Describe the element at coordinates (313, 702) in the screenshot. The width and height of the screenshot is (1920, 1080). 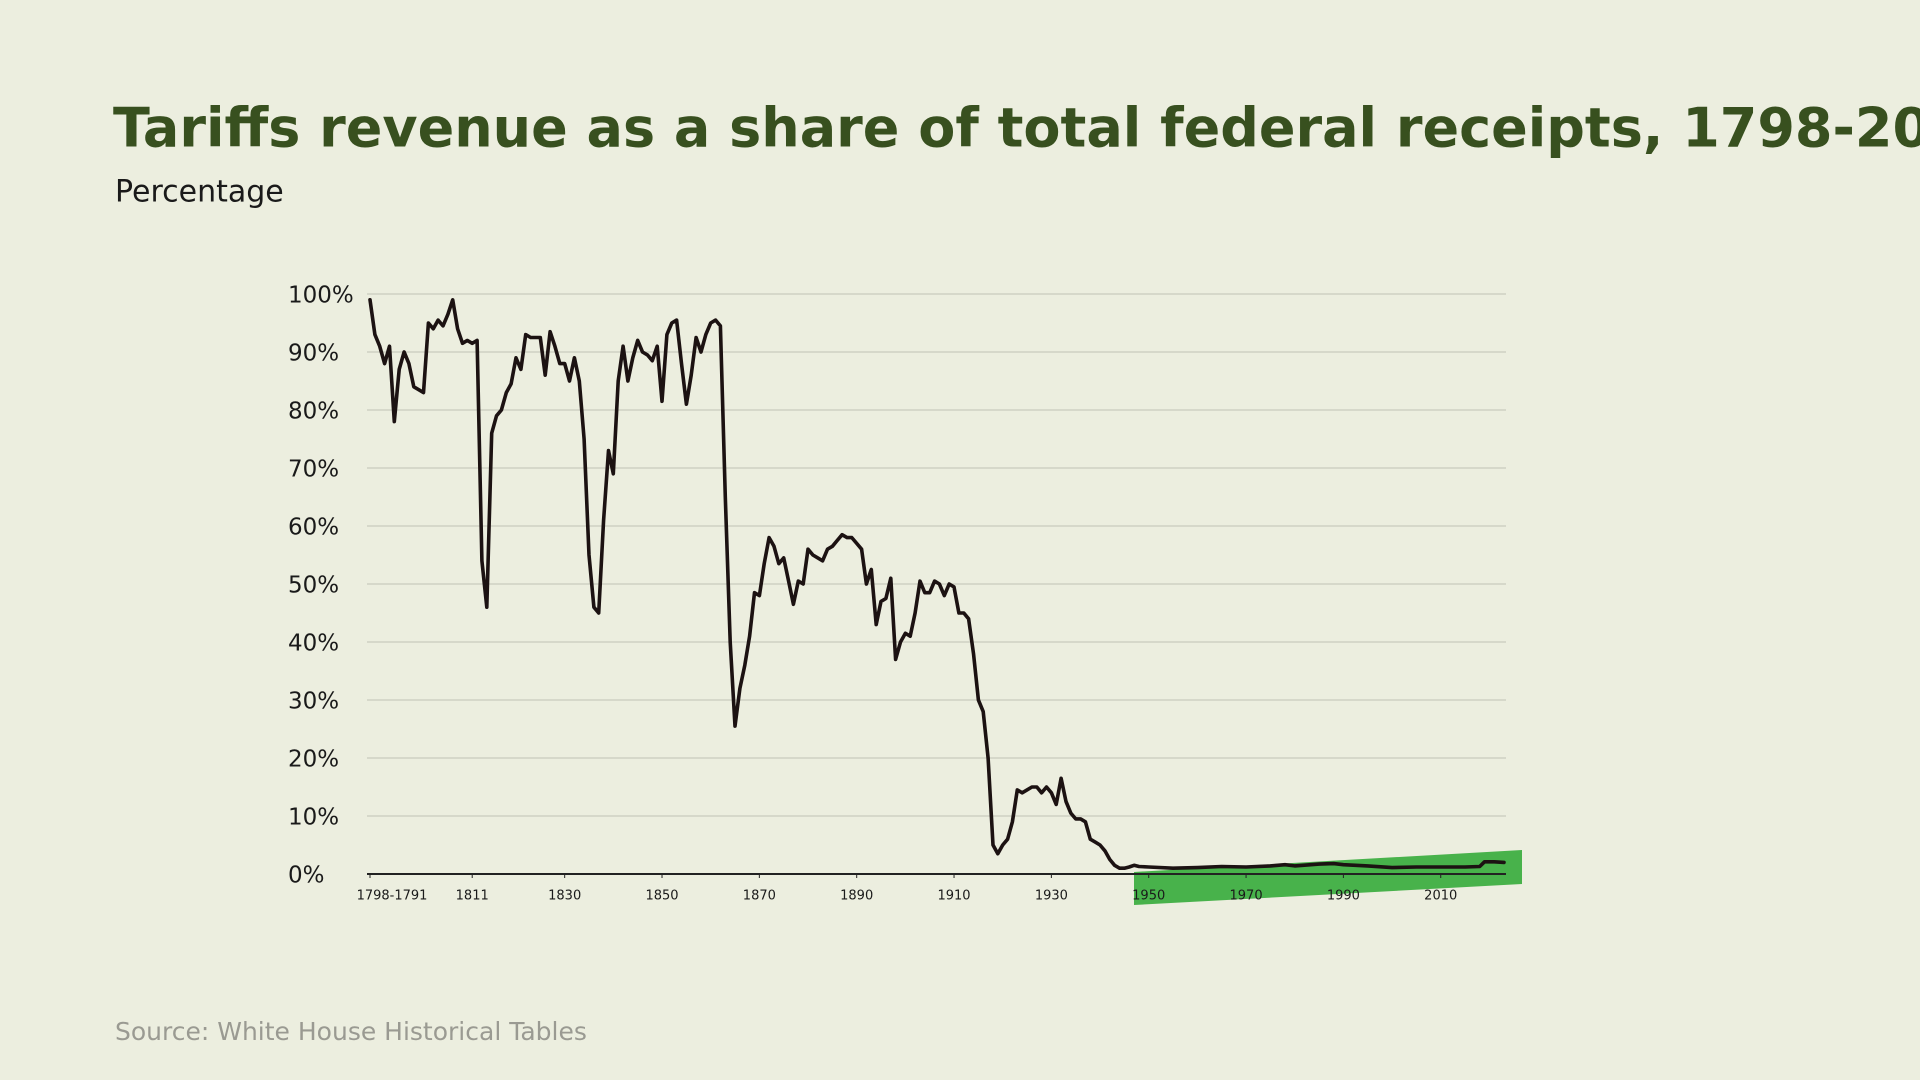
I see `y-tick-label: 30%` at that location.